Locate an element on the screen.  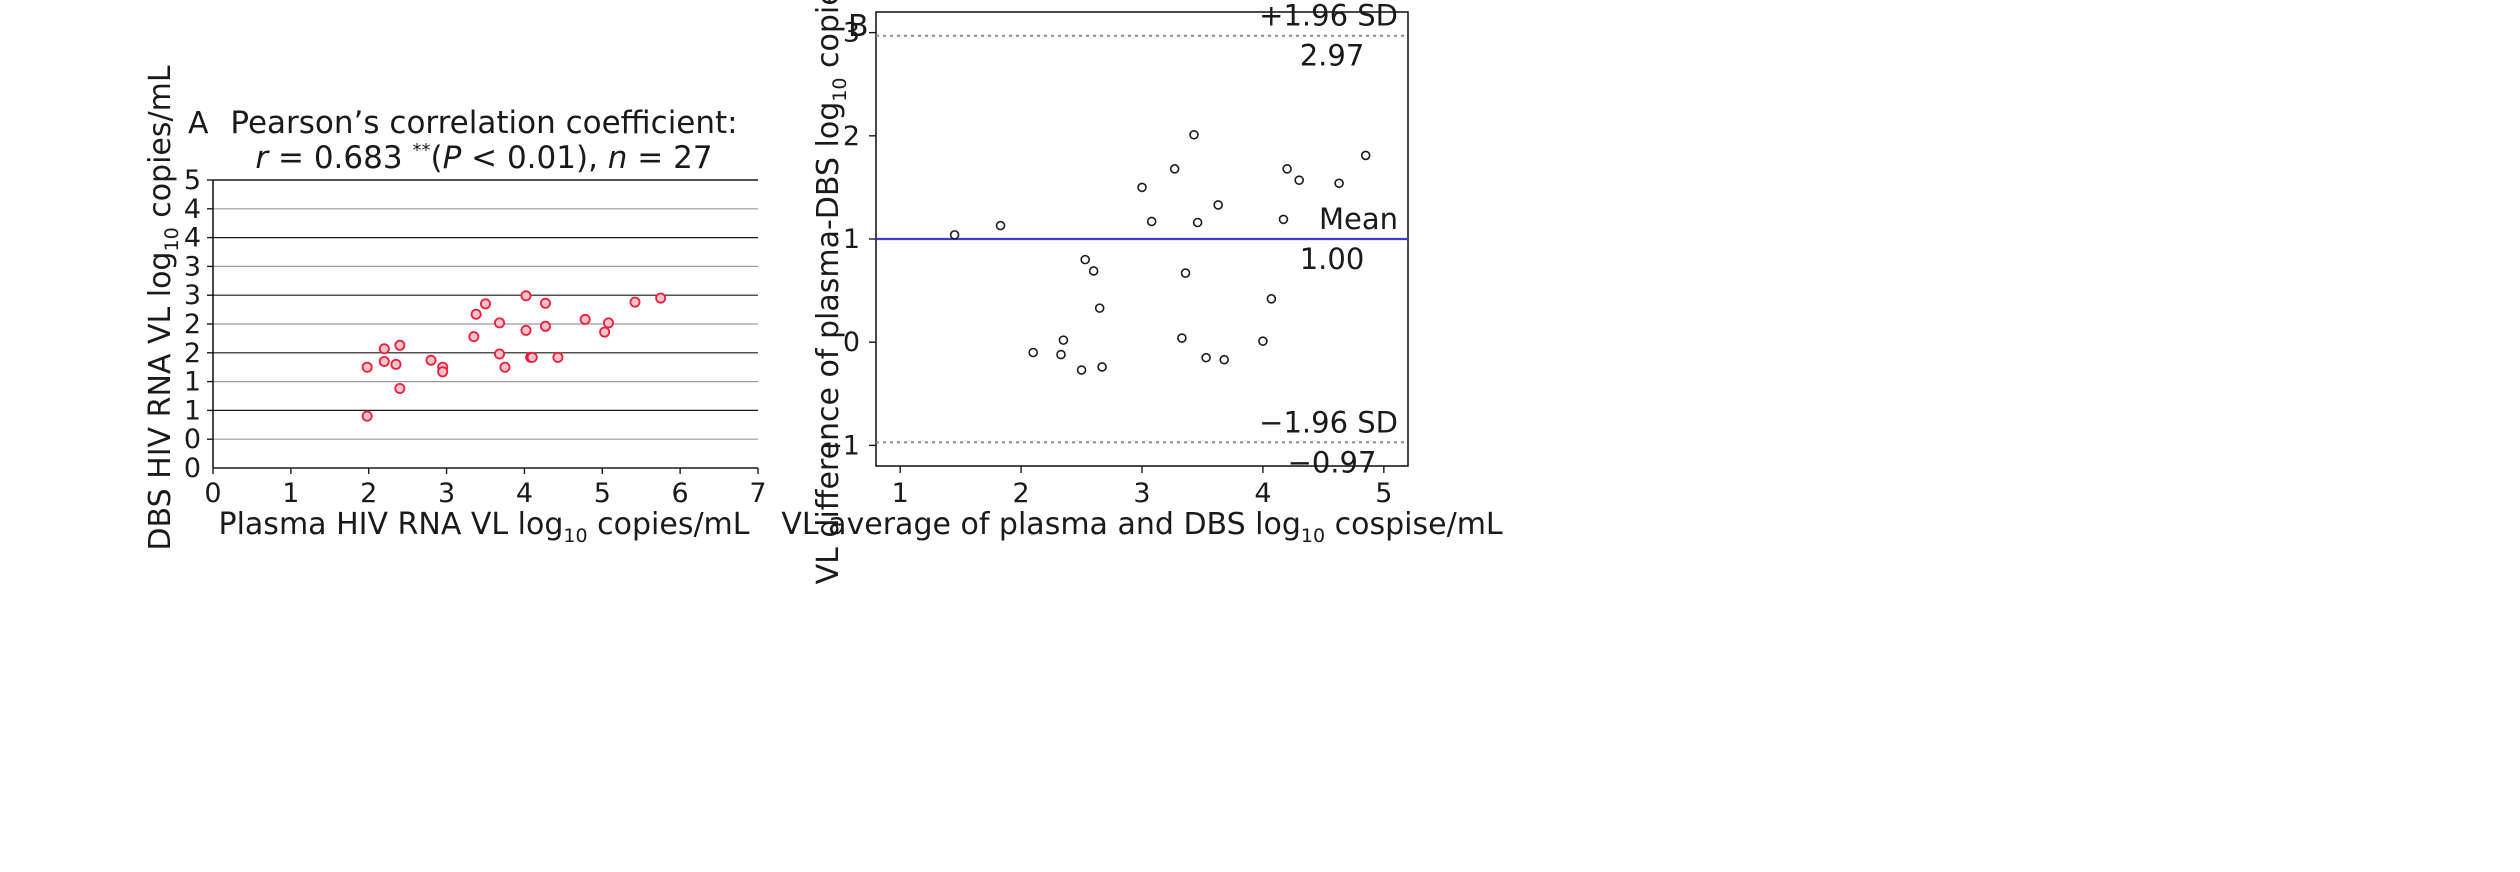
panel-b-reference-value: −0.97 is located at coordinates (1332, 462).